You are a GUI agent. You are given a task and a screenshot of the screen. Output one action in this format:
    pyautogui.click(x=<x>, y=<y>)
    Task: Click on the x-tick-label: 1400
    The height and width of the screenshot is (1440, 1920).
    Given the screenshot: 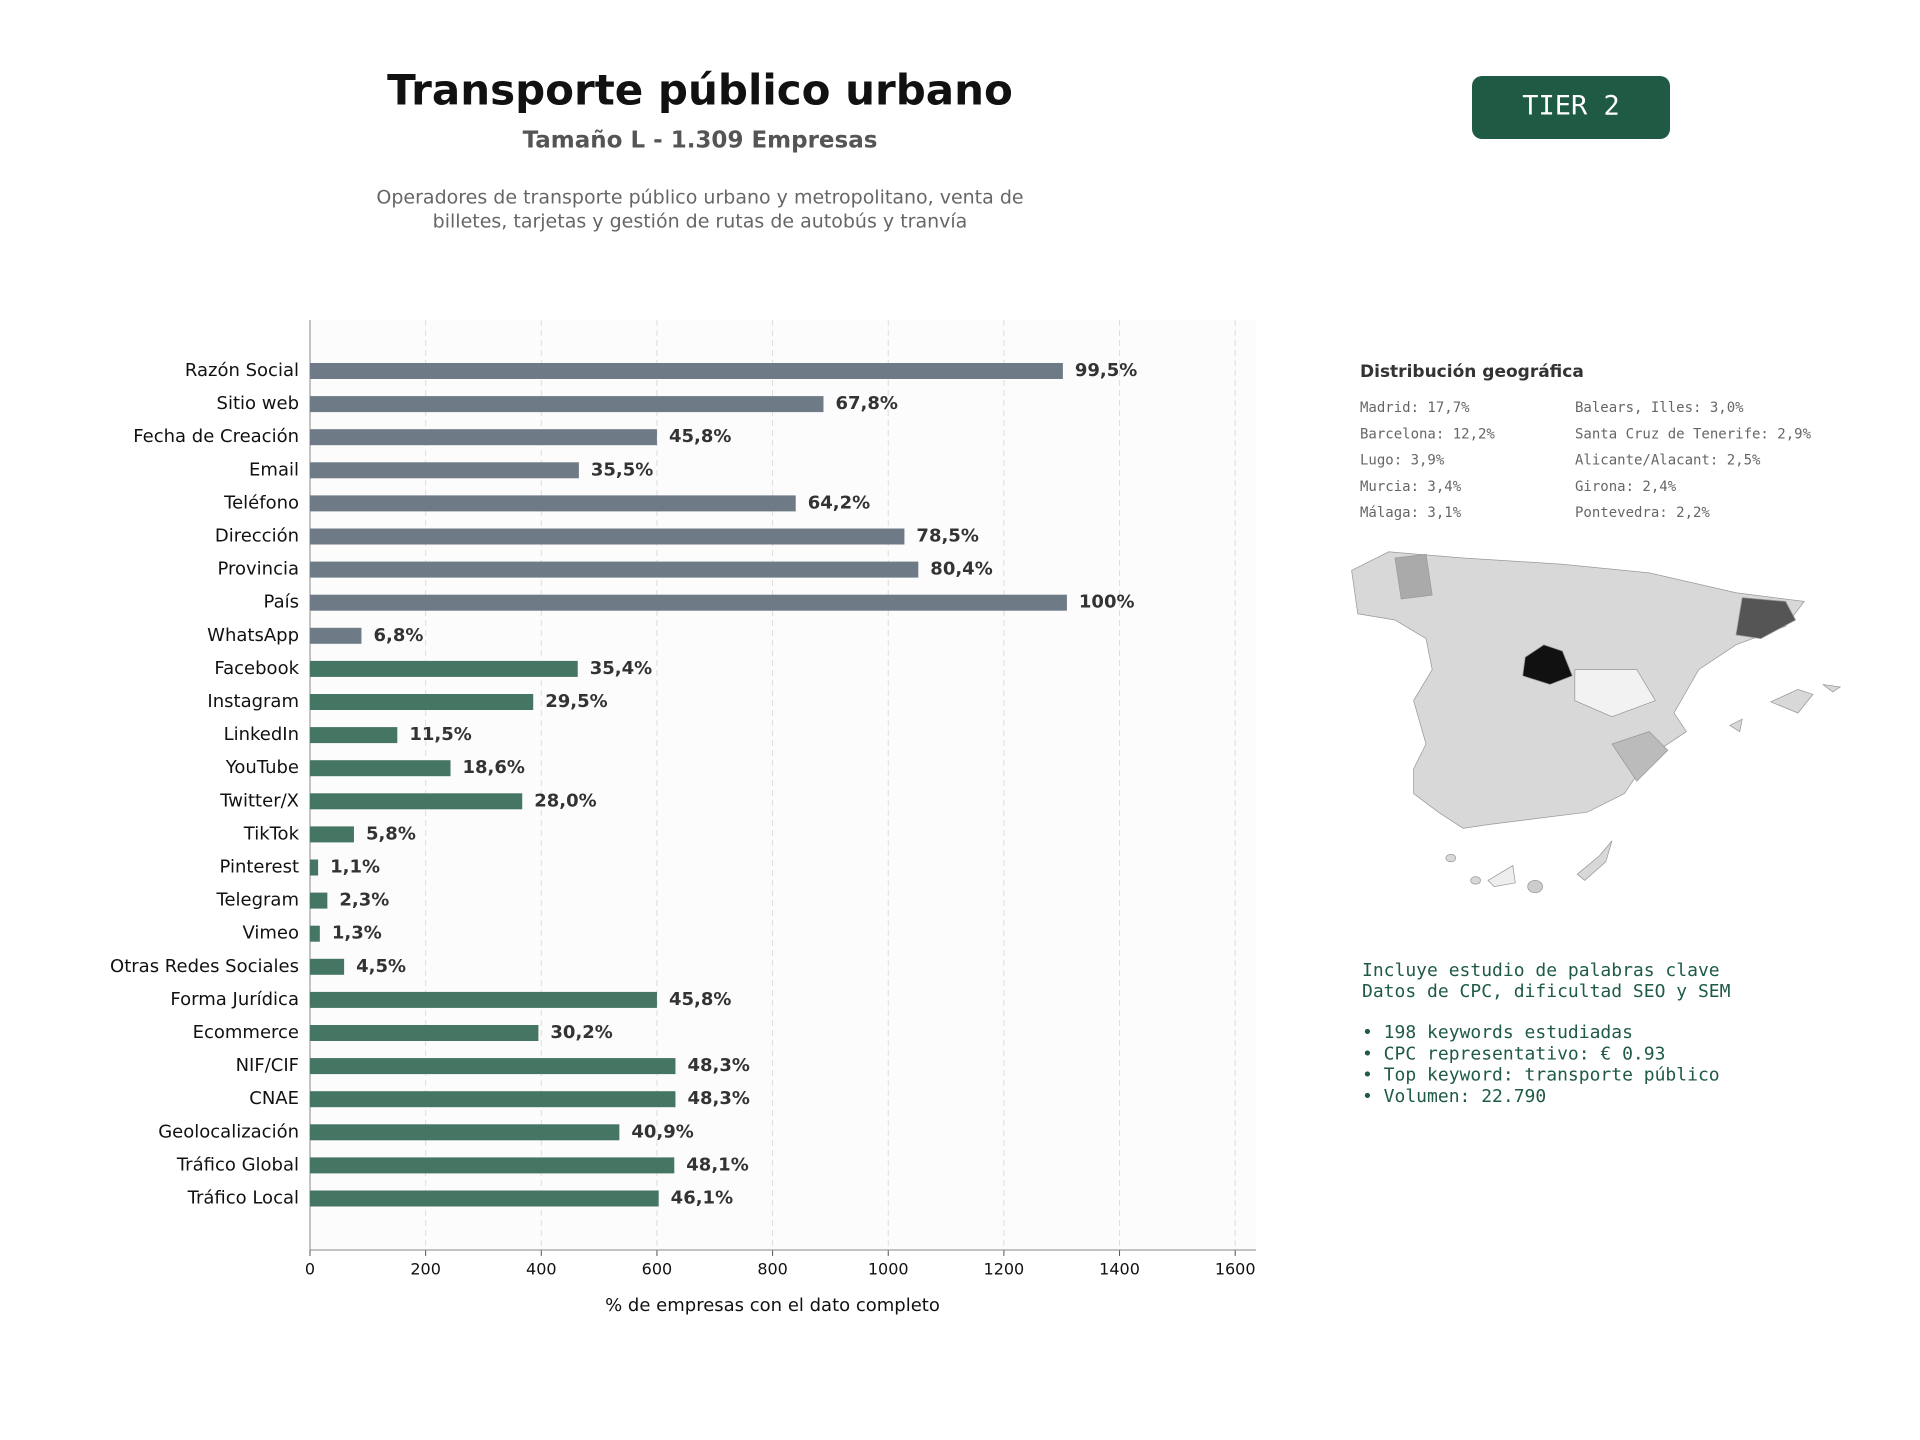 What is the action you would take?
    pyautogui.click(x=1119, y=1269)
    